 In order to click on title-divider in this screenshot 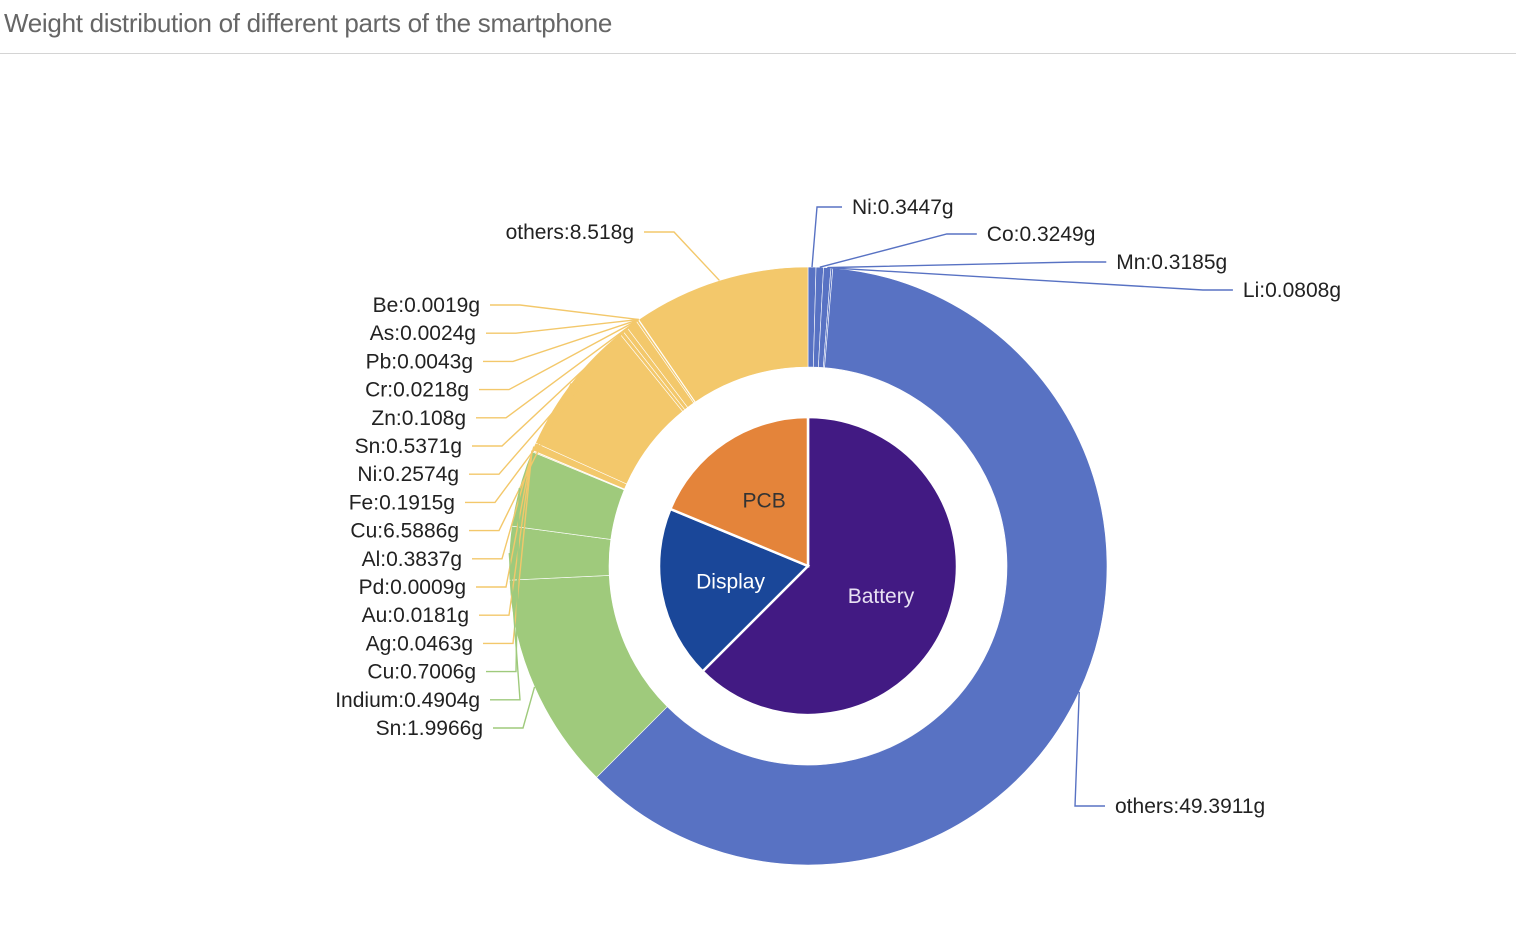, I will do `click(758, 53)`.